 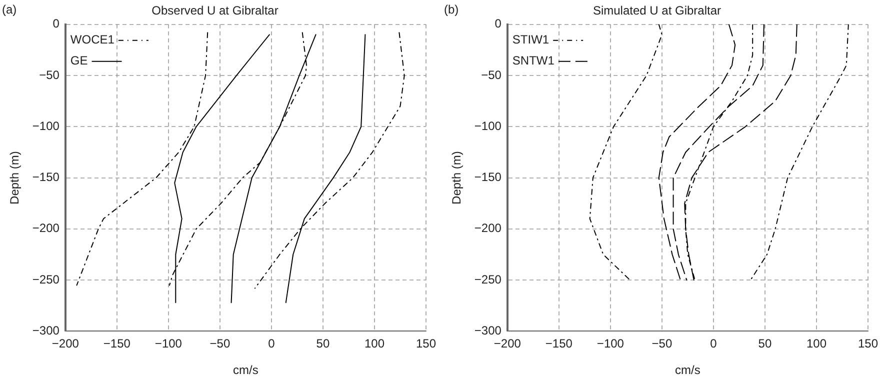 I want to click on legend-label: GE, so click(x=79, y=61).